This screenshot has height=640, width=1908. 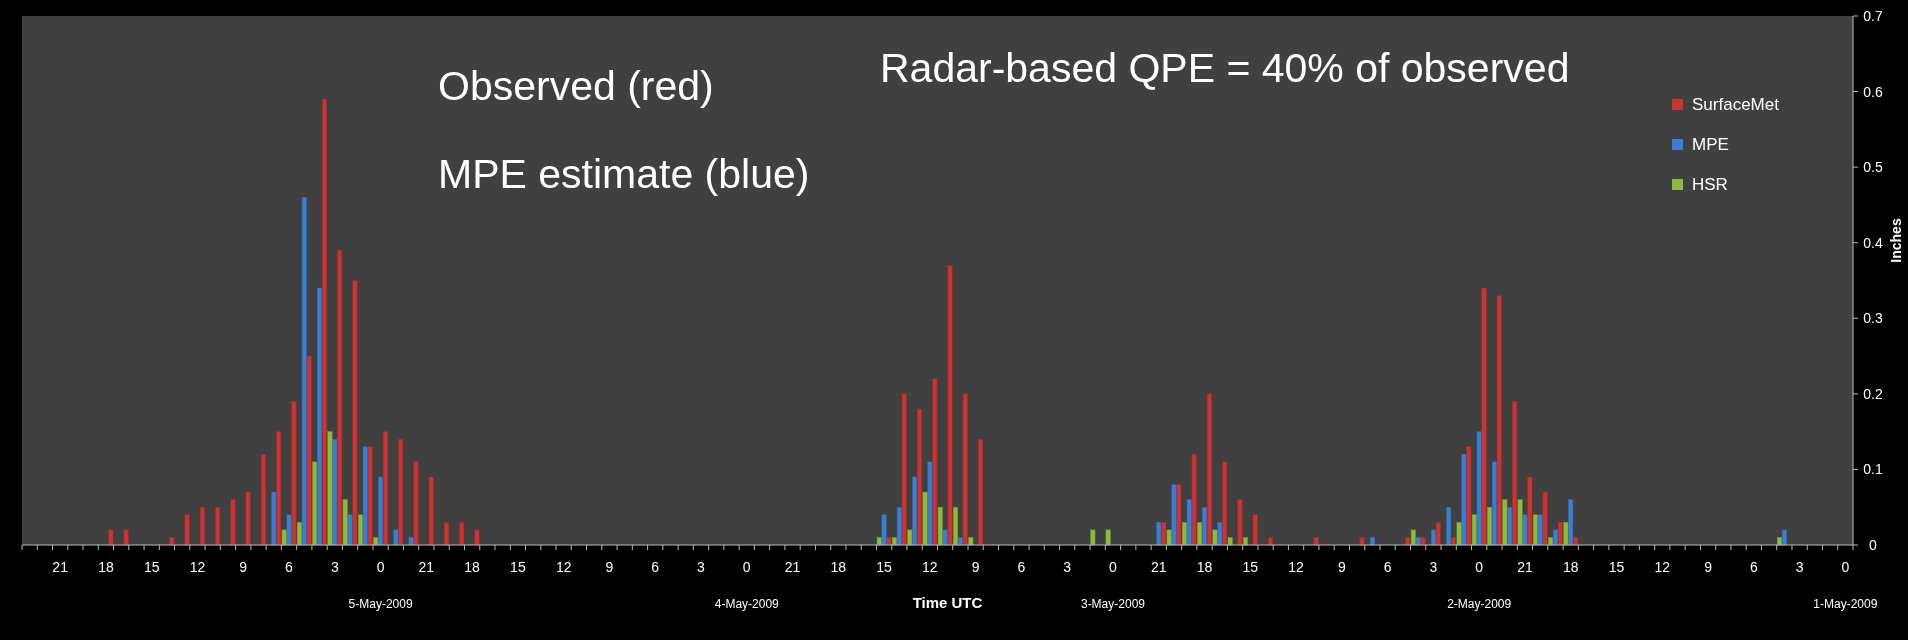 What do you see at coordinates (1873, 16) in the screenshot?
I see `y-tick-label: 0.7` at bounding box center [1873, 16].